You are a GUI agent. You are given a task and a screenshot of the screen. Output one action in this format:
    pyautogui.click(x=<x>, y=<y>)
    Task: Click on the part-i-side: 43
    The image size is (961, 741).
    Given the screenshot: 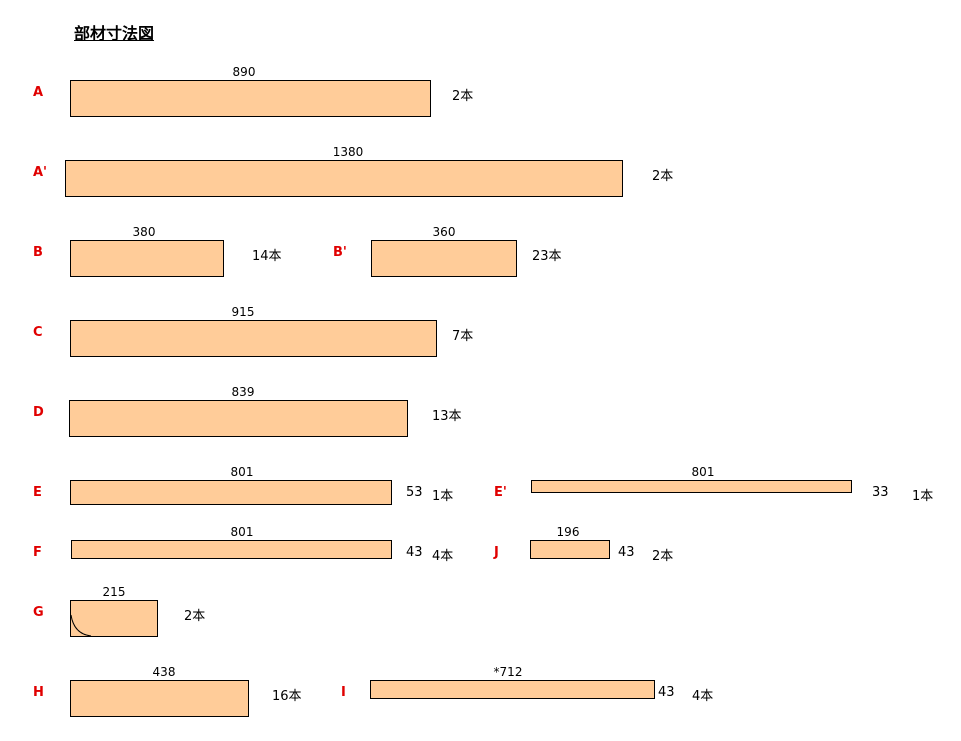 What is the action you would take?
    pyautogui.click(x=666, y=692)
    